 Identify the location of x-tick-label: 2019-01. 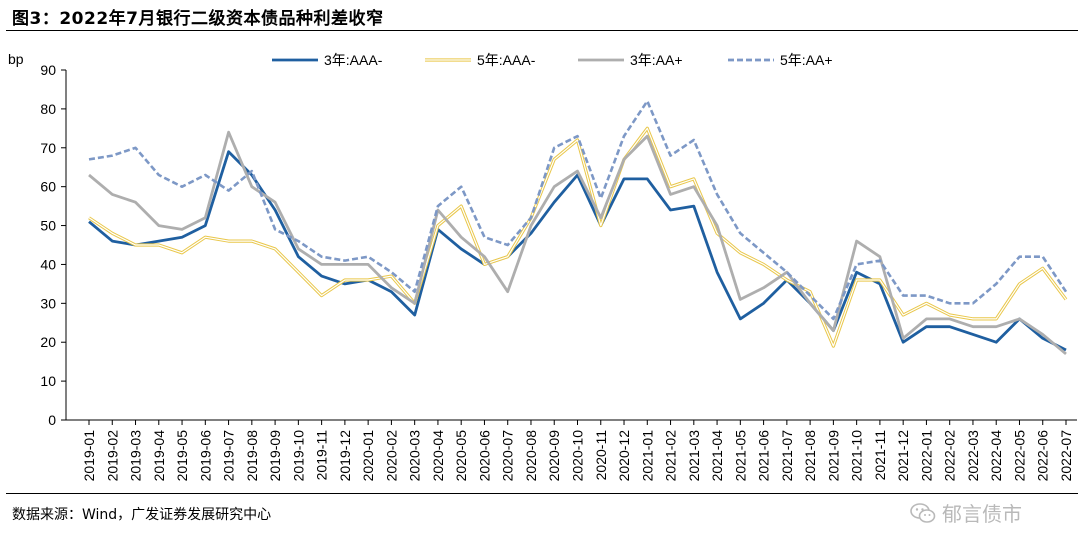
(89, 456).